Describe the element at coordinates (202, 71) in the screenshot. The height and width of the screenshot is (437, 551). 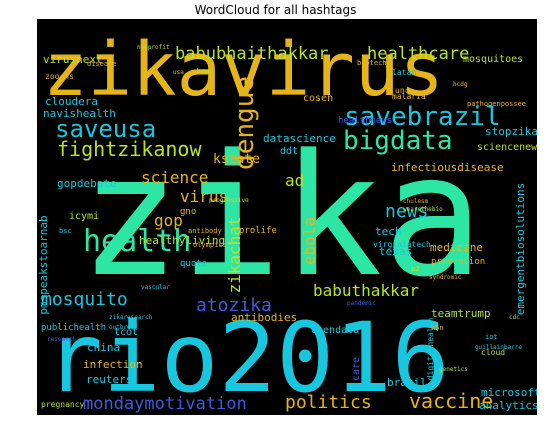
I see `word-obama: obama` at that location.